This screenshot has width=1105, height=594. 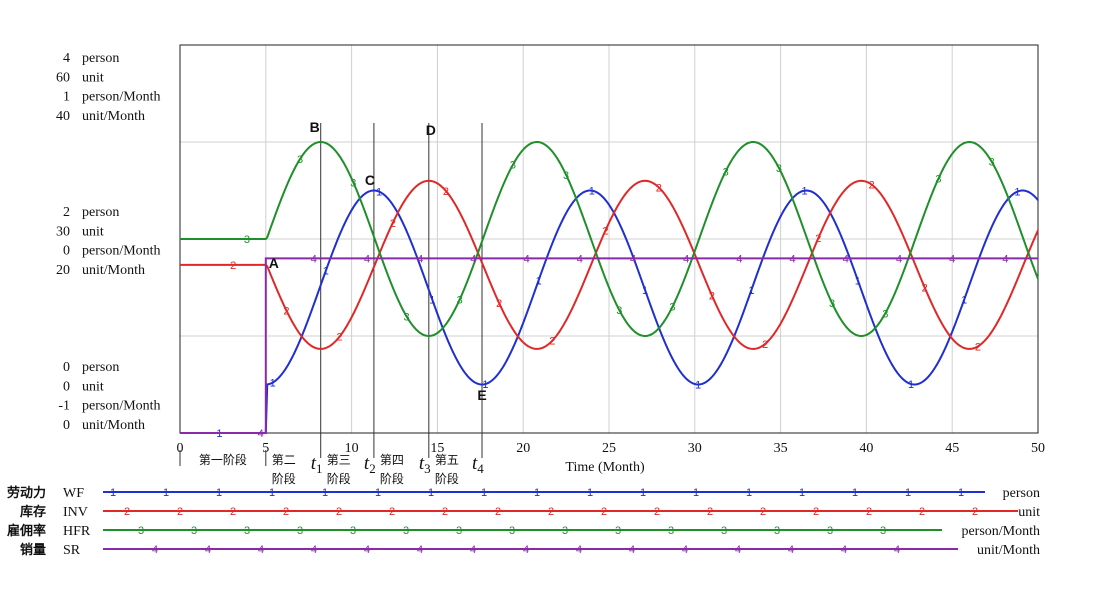 What do you see at coordinates (26, 493) in the screenshot?
I see `legend-name-wf: 劳动力` at bounding box center [26, 493].